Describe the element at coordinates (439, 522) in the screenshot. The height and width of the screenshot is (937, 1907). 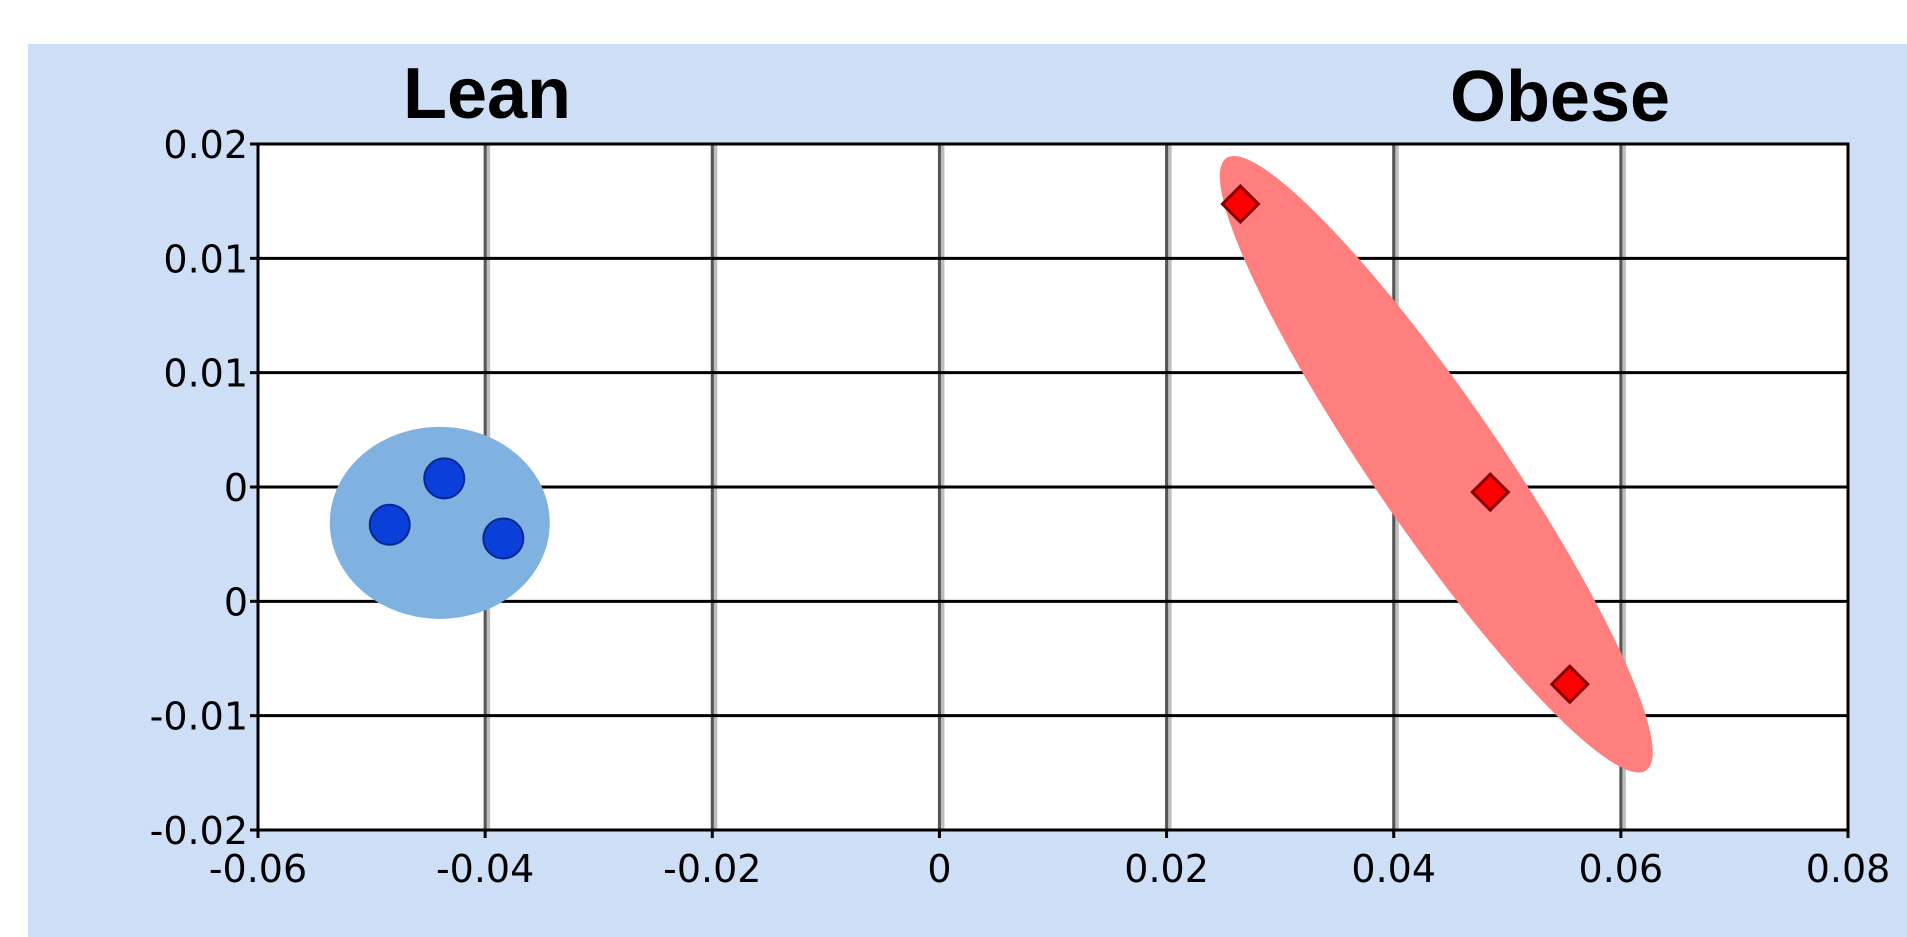
I see `lean-cluster-ellipse` at that location.